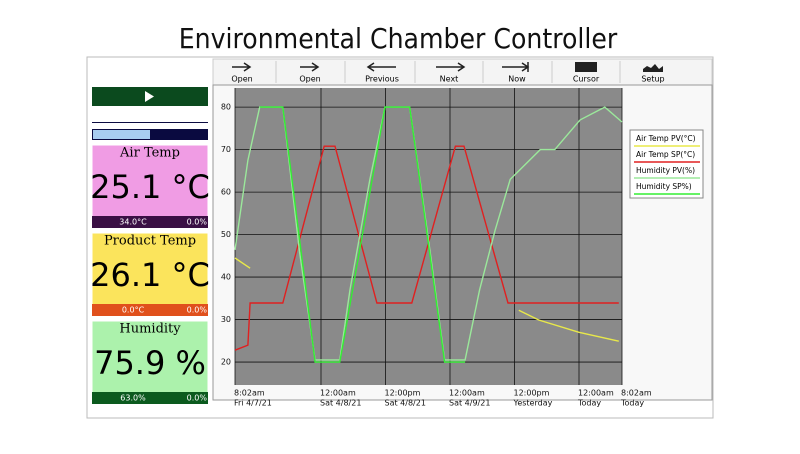 This screenshot has width=800, height=454. I want to click on y-tick-label: 70, so click(226, 149).